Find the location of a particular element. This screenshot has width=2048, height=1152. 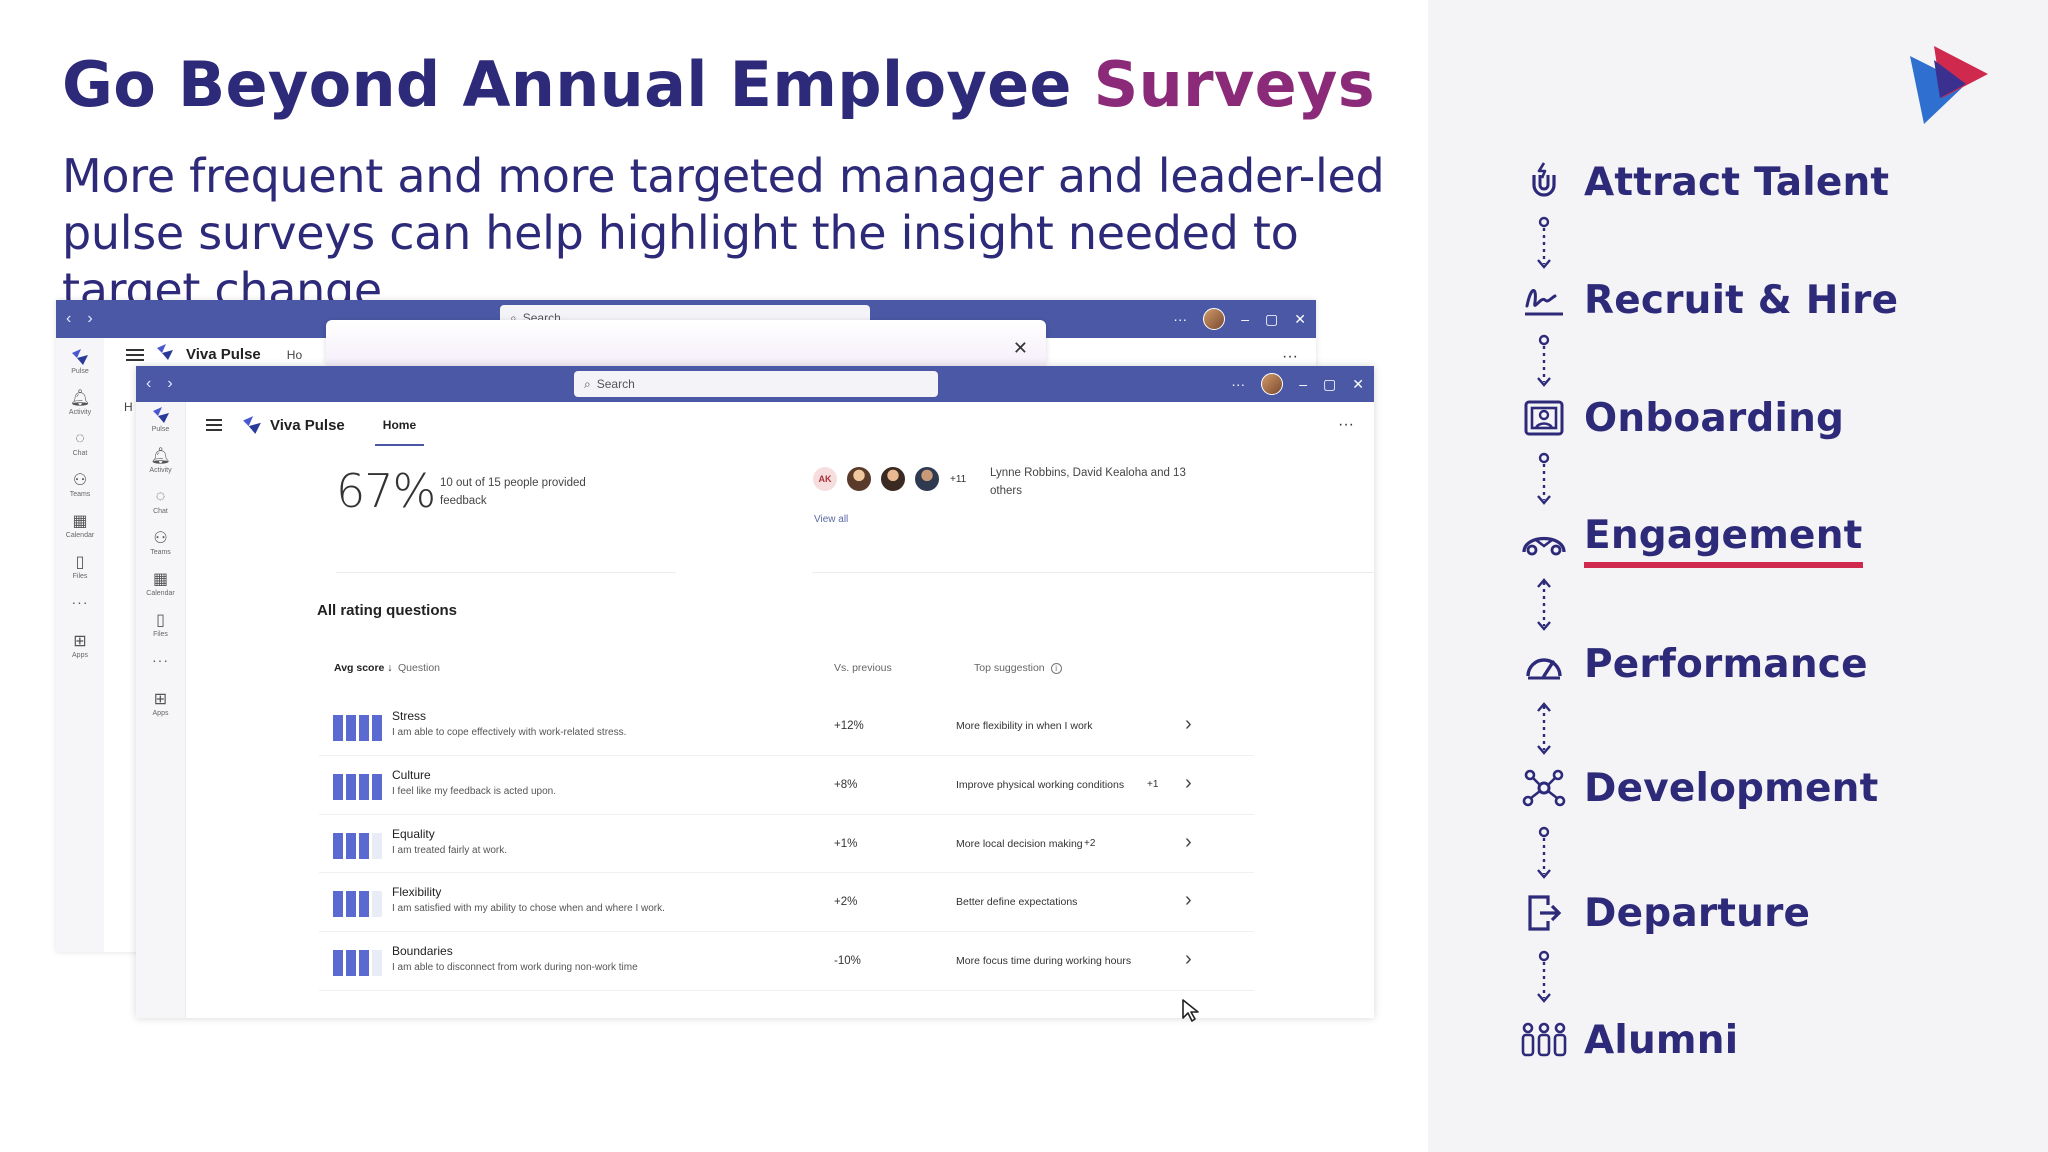

bell-icon: 🔔︎ is located at coordinates (160, 456).